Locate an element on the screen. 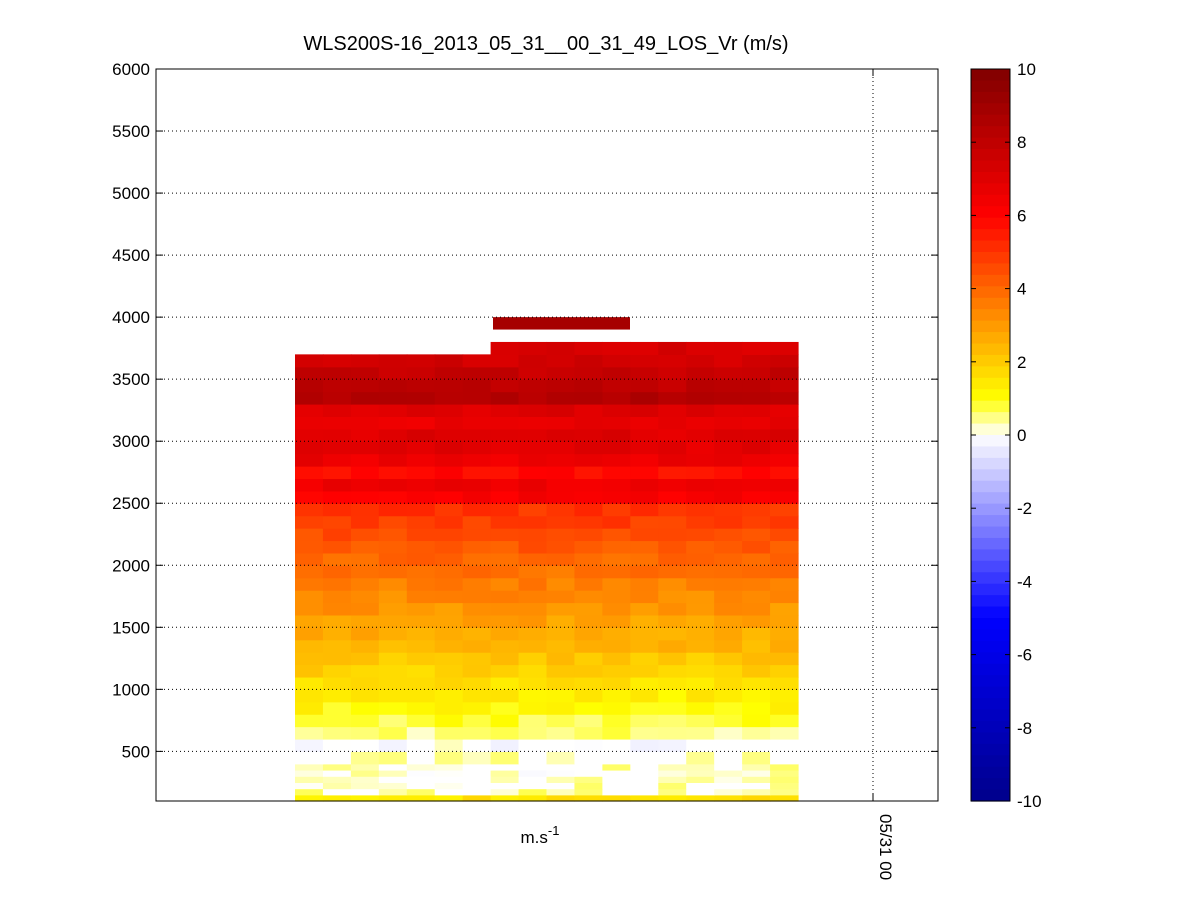  y-tick-label: 5000 is located at coordinates (131, 193).